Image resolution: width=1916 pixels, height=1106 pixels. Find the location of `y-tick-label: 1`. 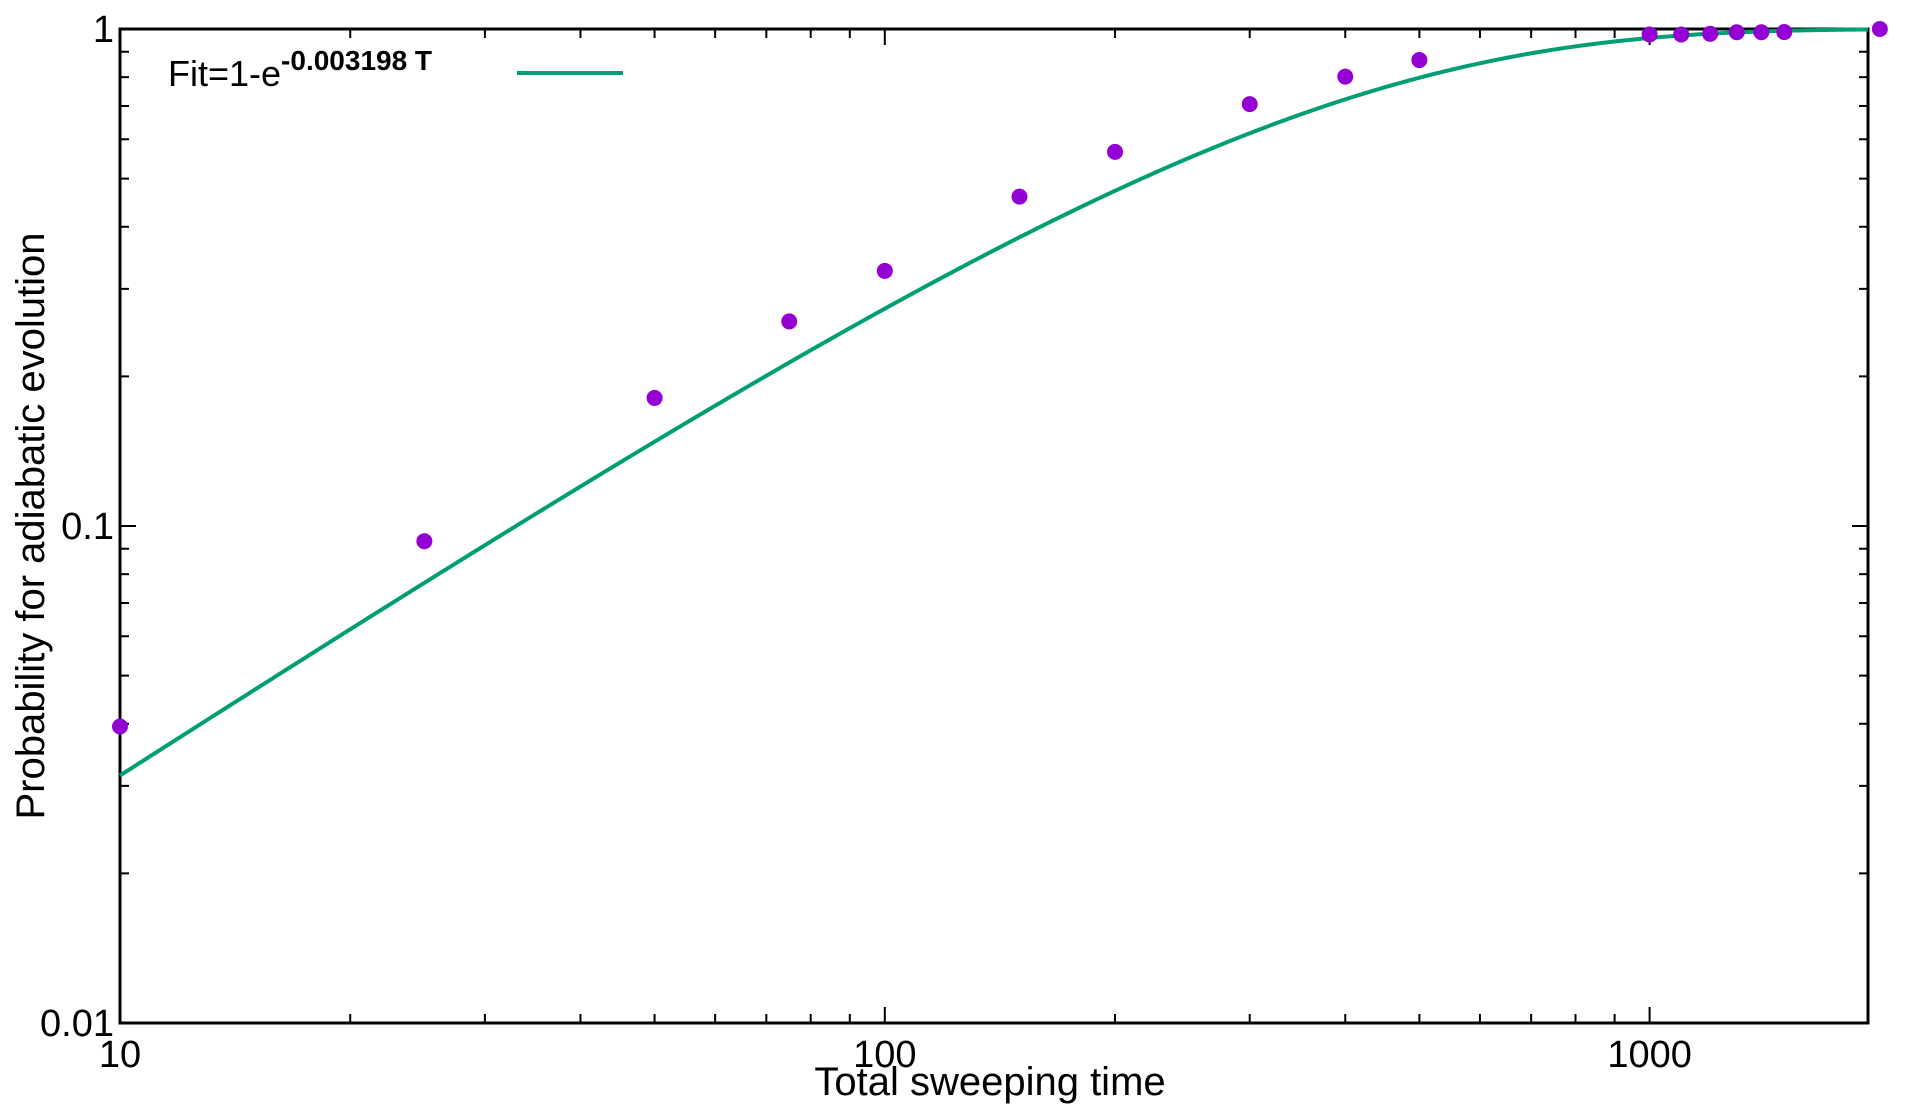

y-tick-label: 1 is located at coordinates (103, 30).